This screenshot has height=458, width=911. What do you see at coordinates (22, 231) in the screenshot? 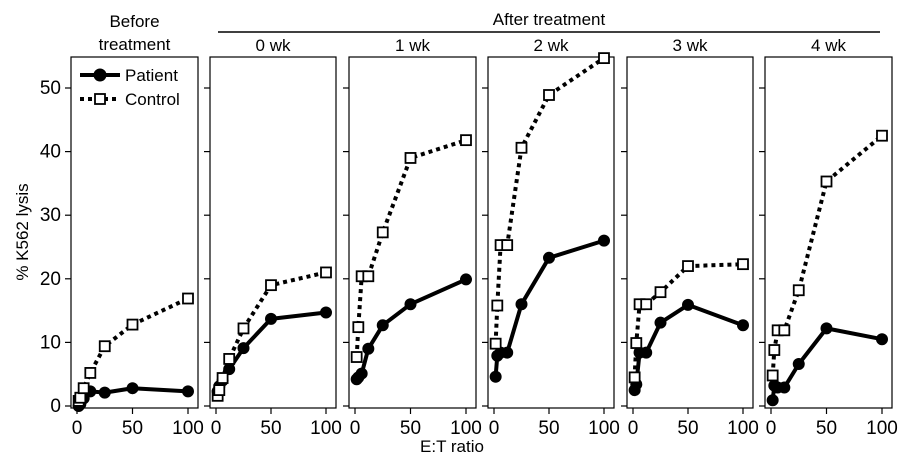
I see `y-axis-title: % K562 lysis` at bounding box center [22, 231].